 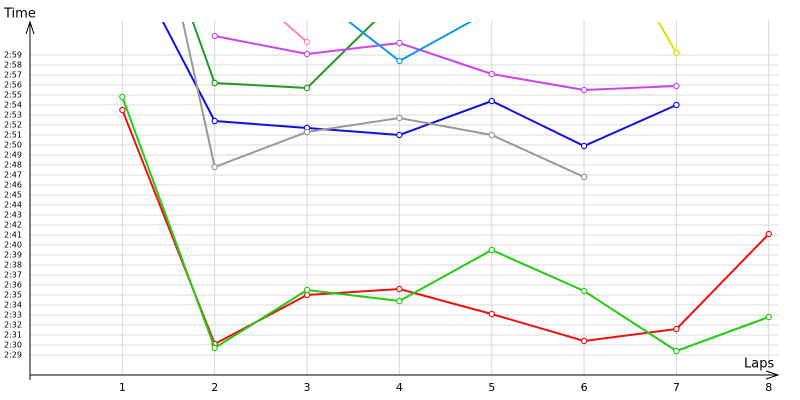 I want to click on x-tick-label: 6, so click(x=584, y=387).